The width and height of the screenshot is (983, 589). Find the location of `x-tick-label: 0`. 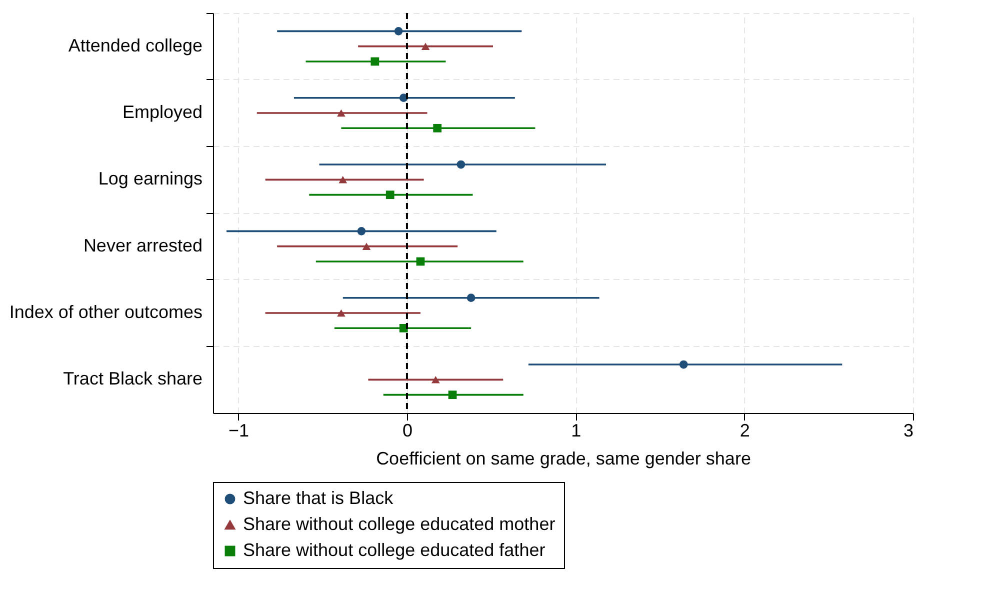

x-tick-label: 0 is located at coordinates (407, 430).